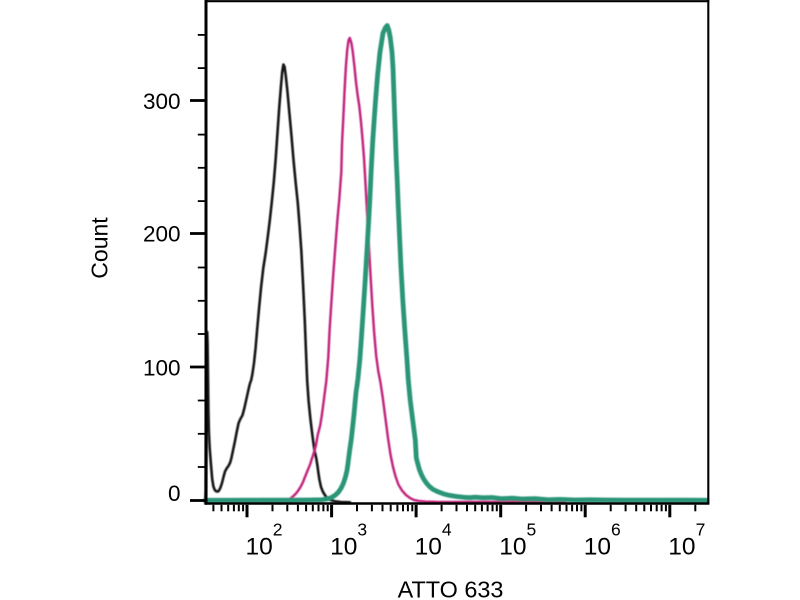  Describe the element at coordinates (517, 540) in the screenshot. I see `svg-text: 10⁵` at that location.